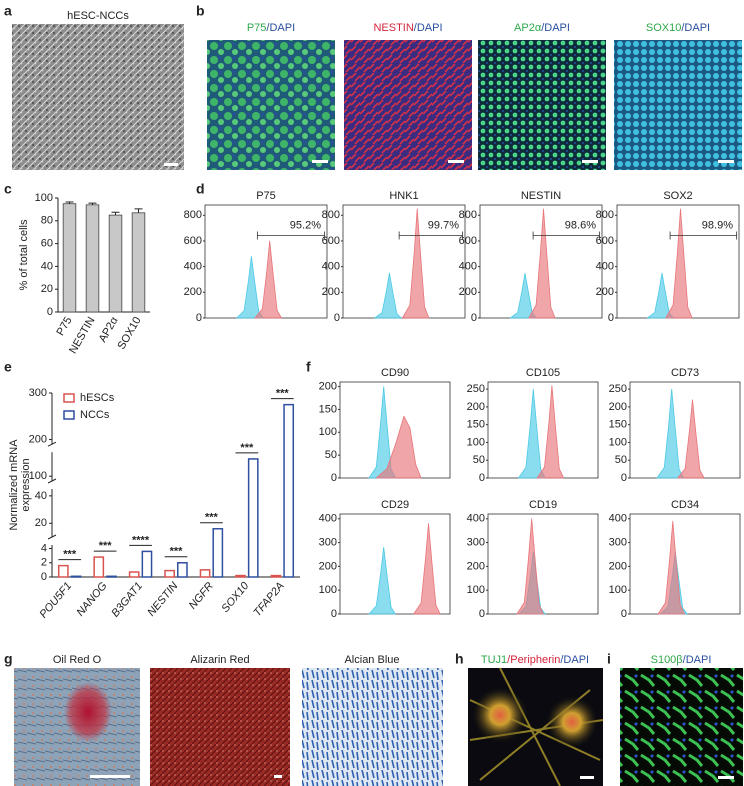 This screenshot has height=786, width=744. What do you see at coordinates (543, 505) in the screenshot?
I see `histogram-title: CD19` at bounding box center [543, 505].